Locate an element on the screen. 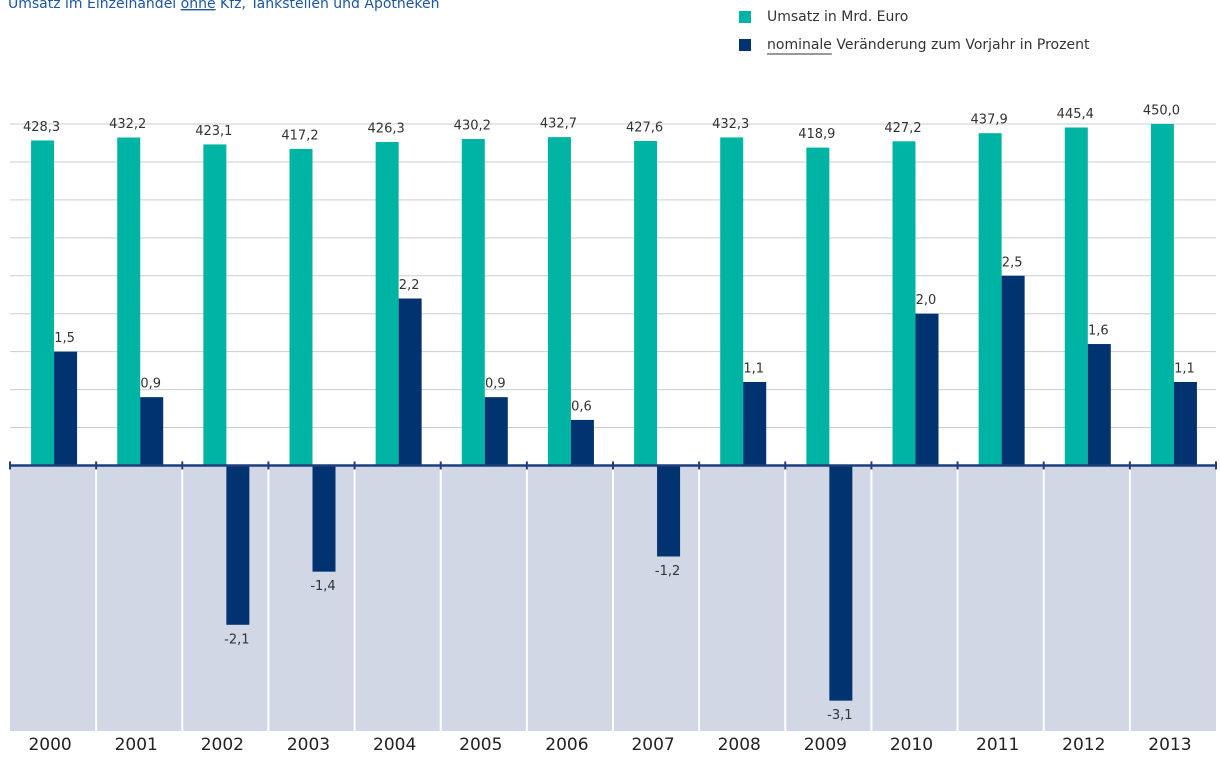  data-label: 1,5 is located at coordinates (64, 338).